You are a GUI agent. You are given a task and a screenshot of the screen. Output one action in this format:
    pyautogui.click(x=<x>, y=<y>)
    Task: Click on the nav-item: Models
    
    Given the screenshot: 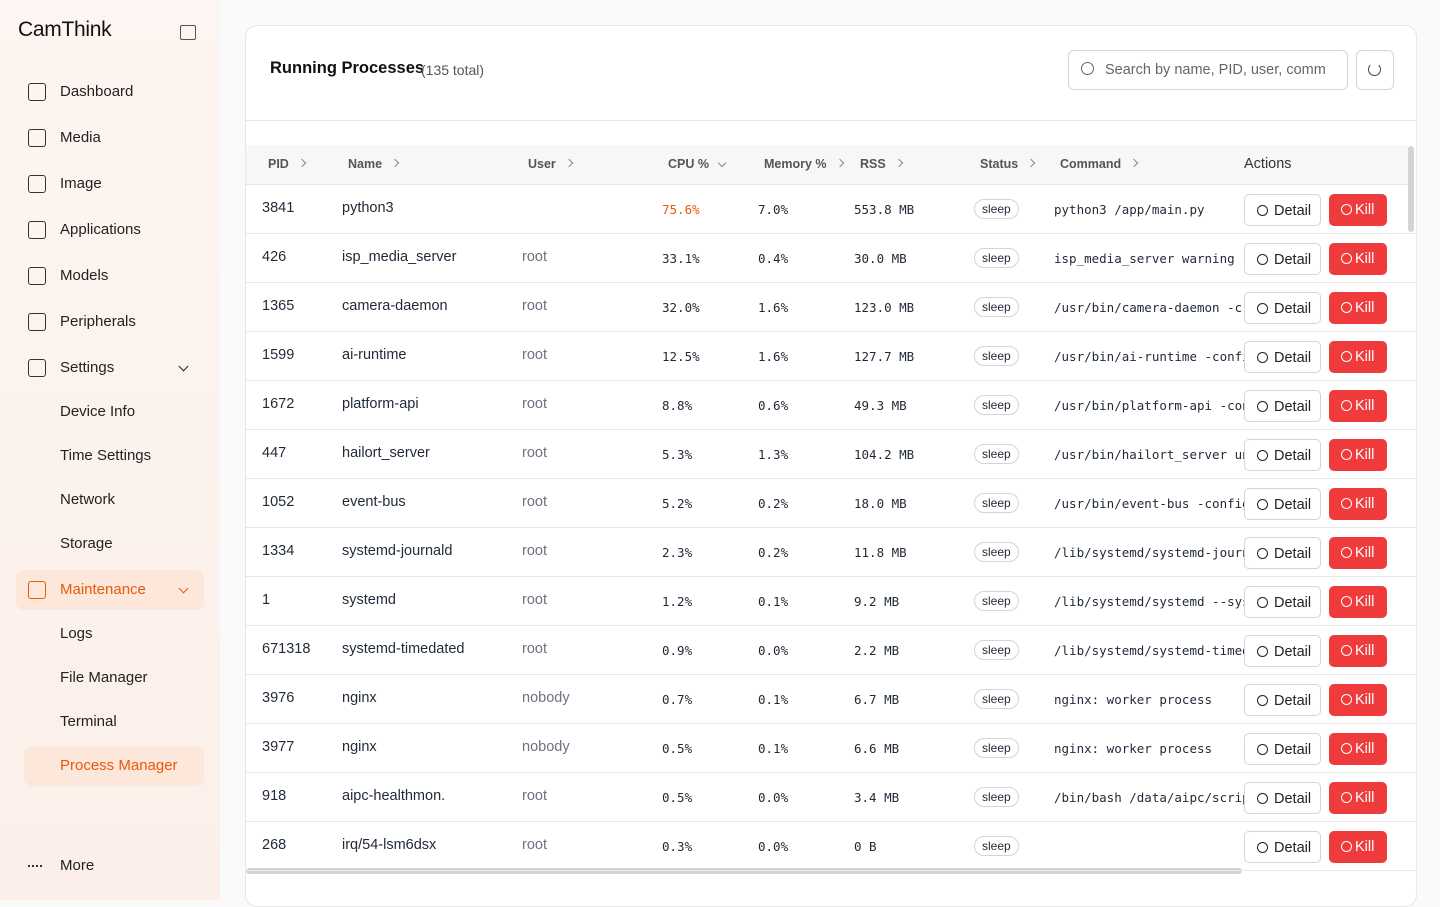 What is the action you would take?
    pyautogui.click(x=110, y=276)
    